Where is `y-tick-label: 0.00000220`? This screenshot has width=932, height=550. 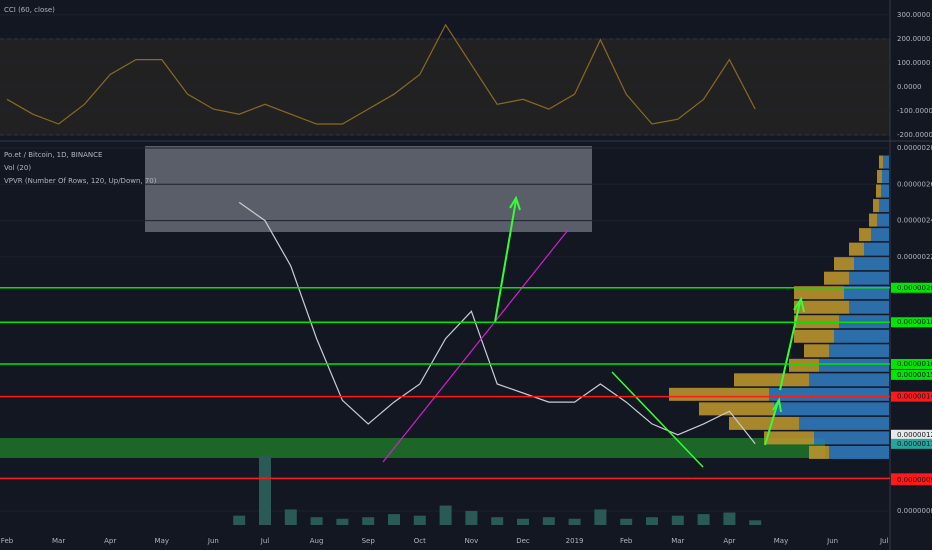 y-tick-label: 0.00000220 is located at coordinates (914, 257).